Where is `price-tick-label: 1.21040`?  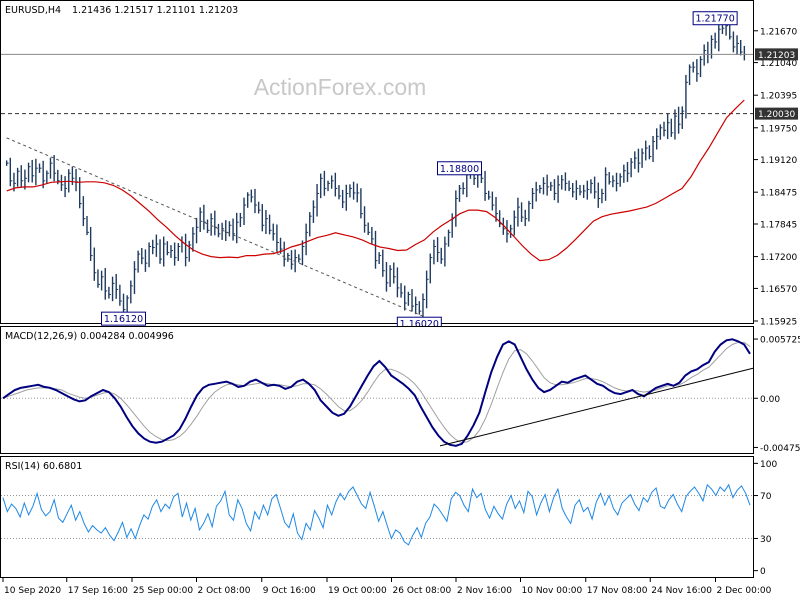 price-tick-label: 1.21040 is located at coordinates (778, 64).